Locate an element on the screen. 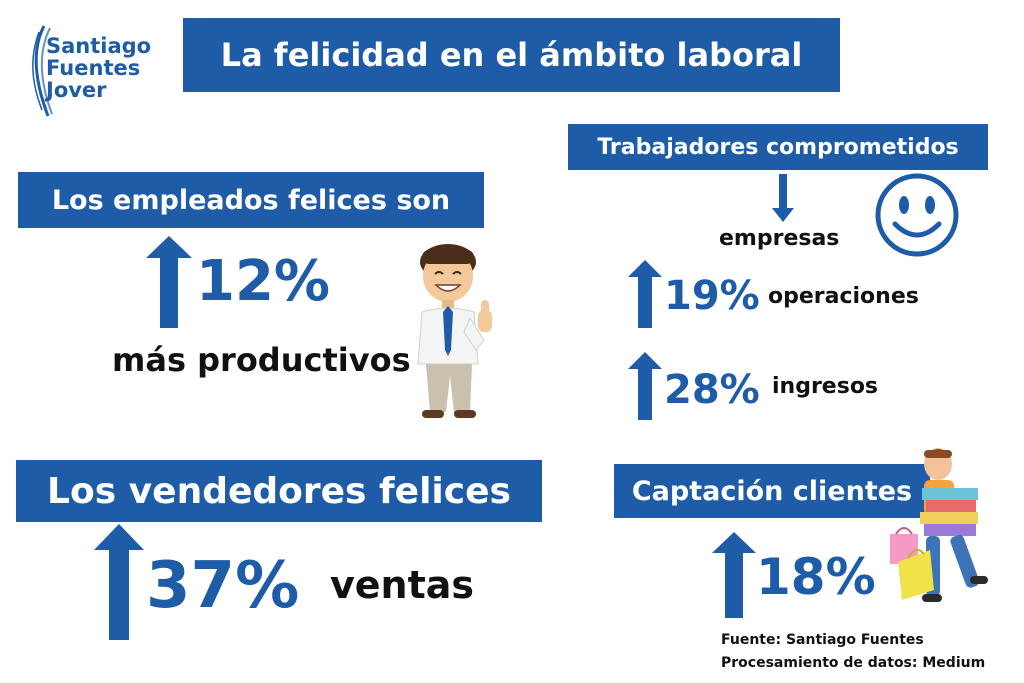  clients-stat: 18% is located at coordinates (816, 577).